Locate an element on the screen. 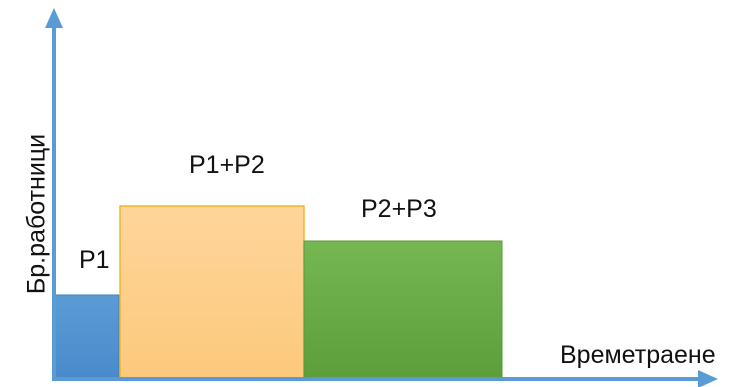 The height and width of the screenshot is (387, 755). block-label-p1-p2: P1+P2 is located at coordinates (227, 165).